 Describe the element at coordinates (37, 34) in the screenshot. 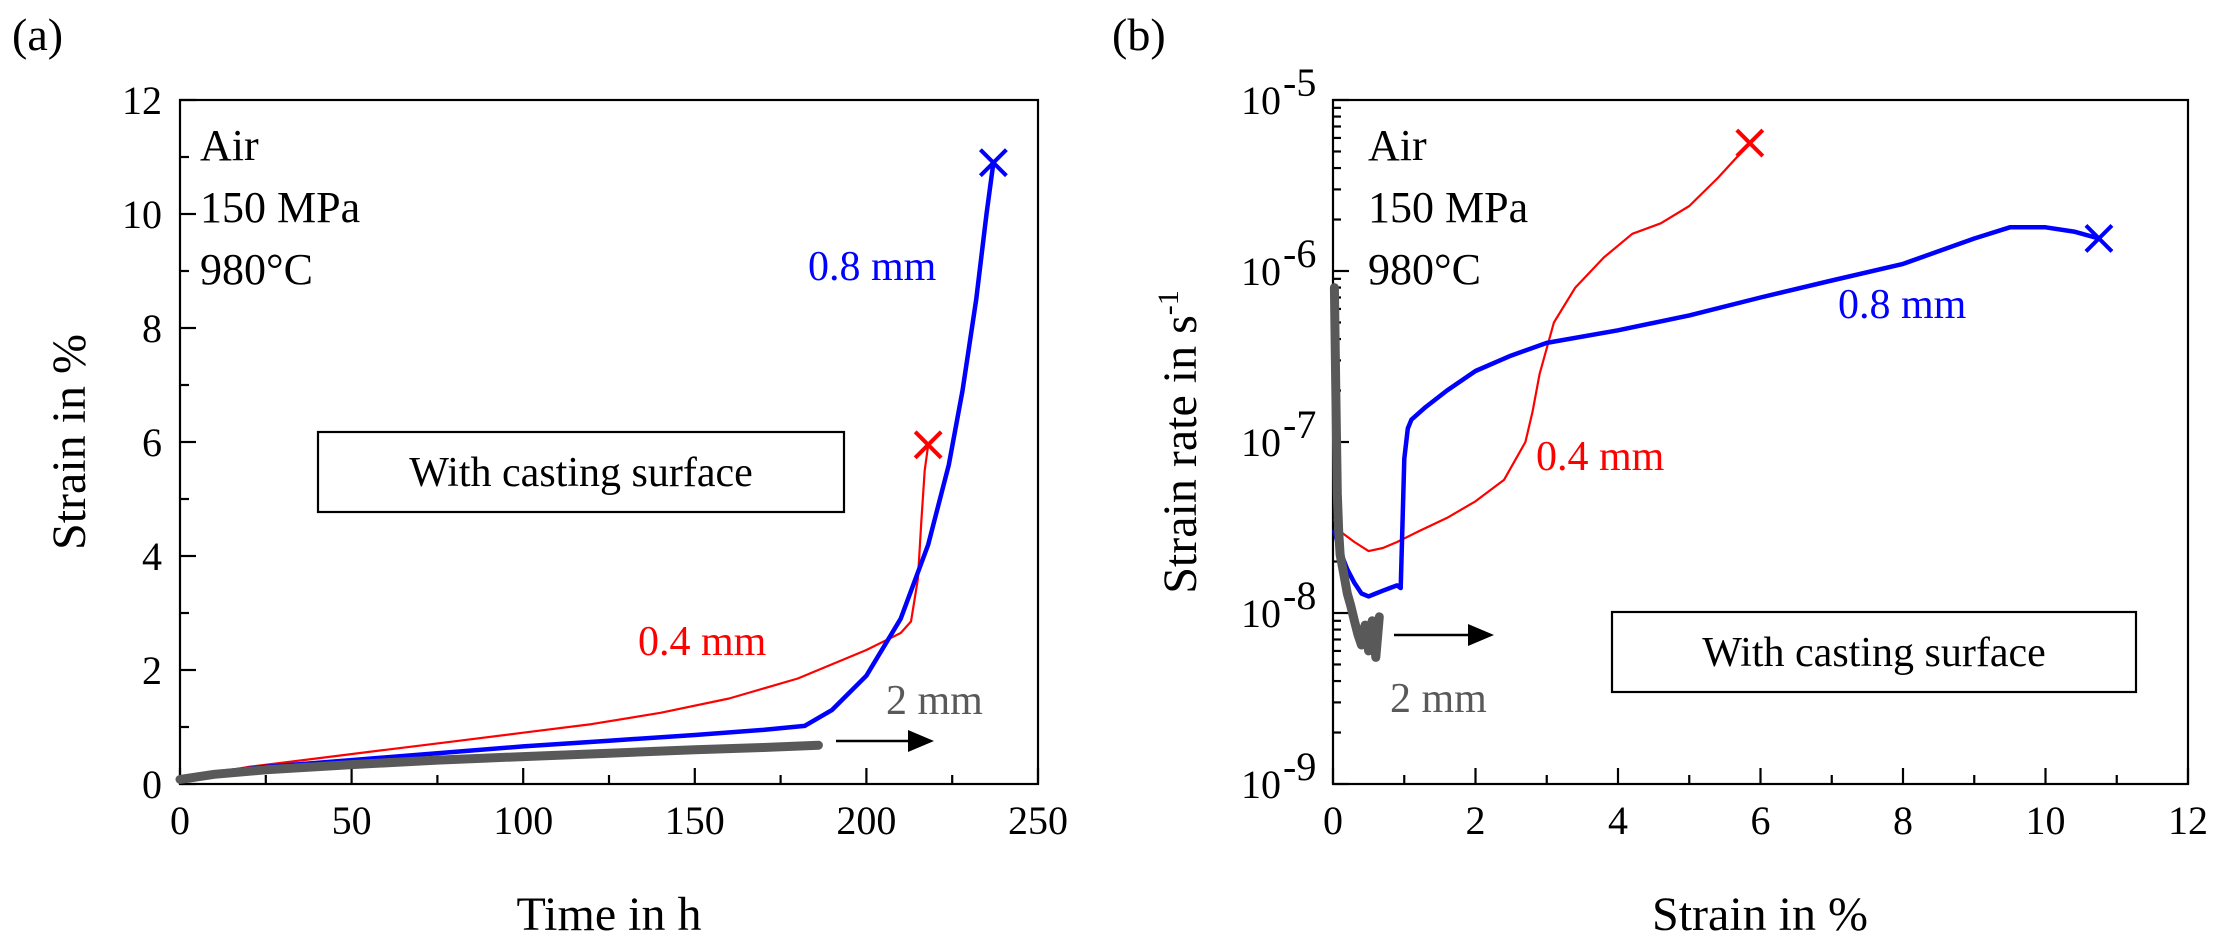

I see `panel-a-label: (a)` at that location.